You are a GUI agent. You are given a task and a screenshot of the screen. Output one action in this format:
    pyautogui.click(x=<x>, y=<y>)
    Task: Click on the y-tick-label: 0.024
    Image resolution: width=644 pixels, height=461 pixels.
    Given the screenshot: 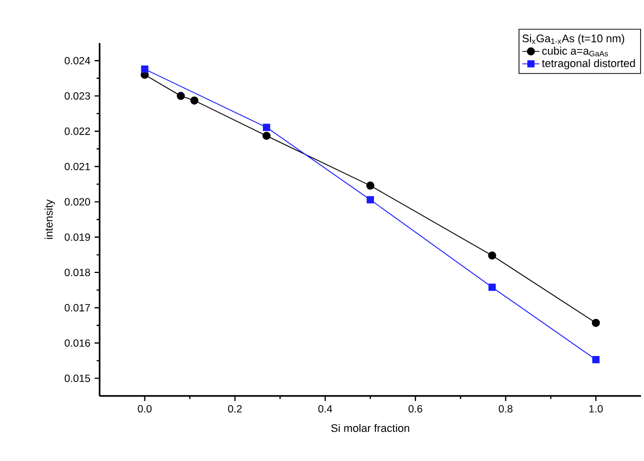 What is the action you would take?
    pyautogui.click(x=77, y=60)
    